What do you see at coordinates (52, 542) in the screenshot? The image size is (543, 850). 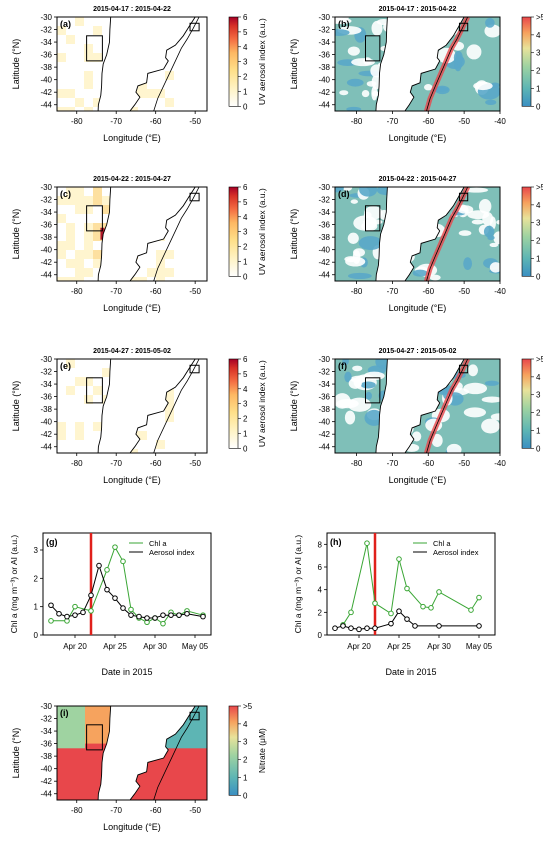 I see `panel-label: (g)` at bounding box center [52, 542].